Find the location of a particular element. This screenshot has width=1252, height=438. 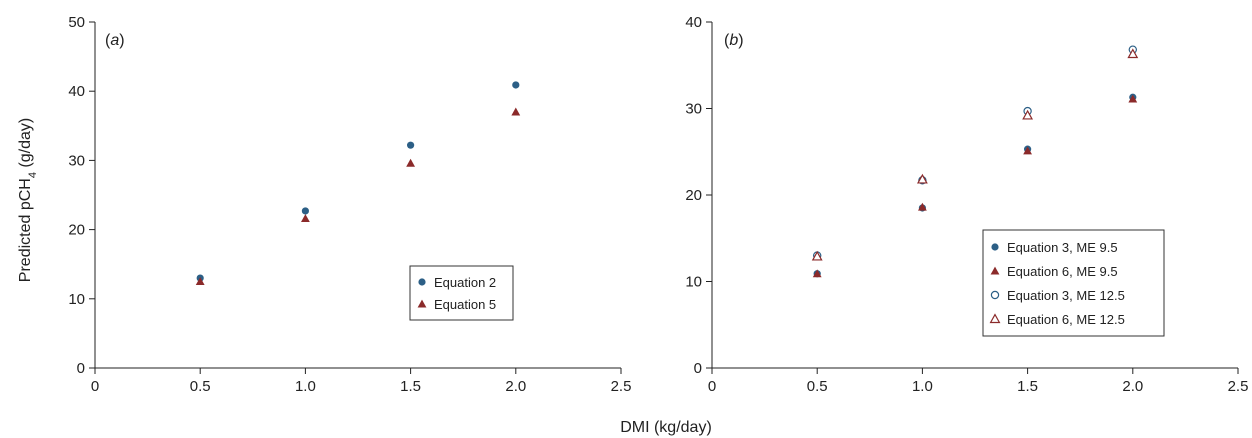

y-axis-label: Predicted pCH4 (g/day) is located at coordinates (28, 200).